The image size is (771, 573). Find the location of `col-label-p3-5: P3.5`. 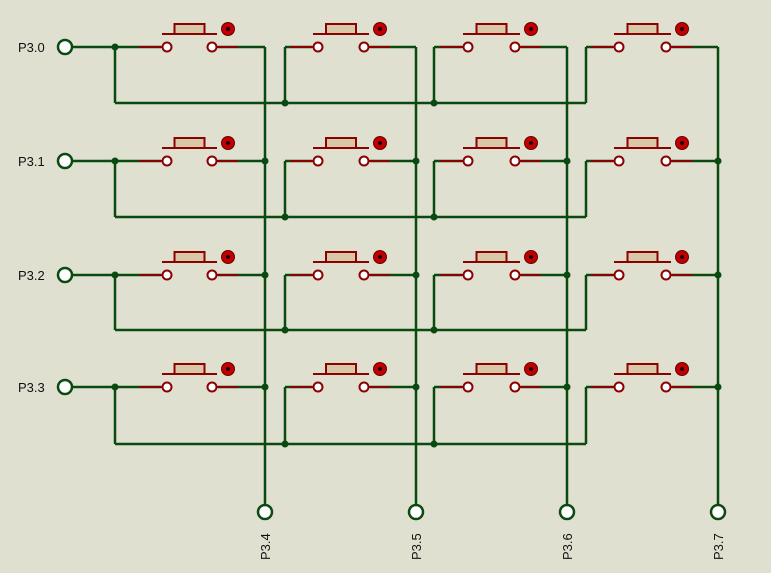

col-label-p3-5: P3.5 is located at coordinates (416, 546).